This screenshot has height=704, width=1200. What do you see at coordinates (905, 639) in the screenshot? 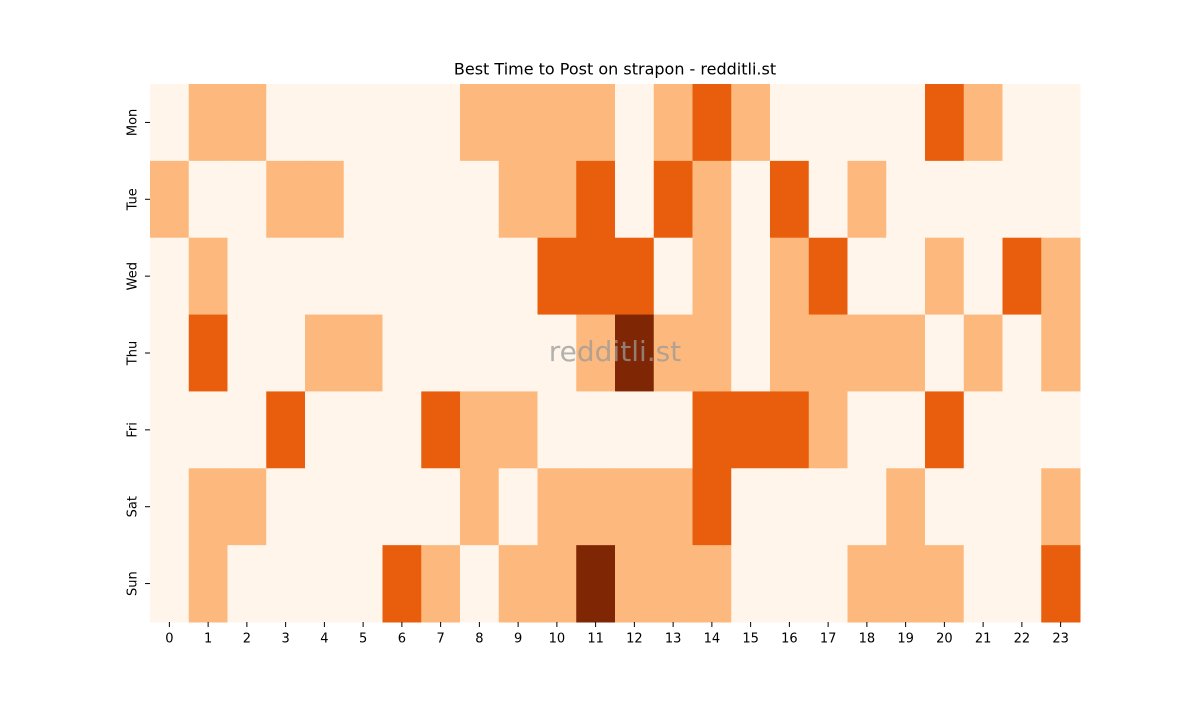
I see `x-tick-label: 19` at bounding box center [905, 639].